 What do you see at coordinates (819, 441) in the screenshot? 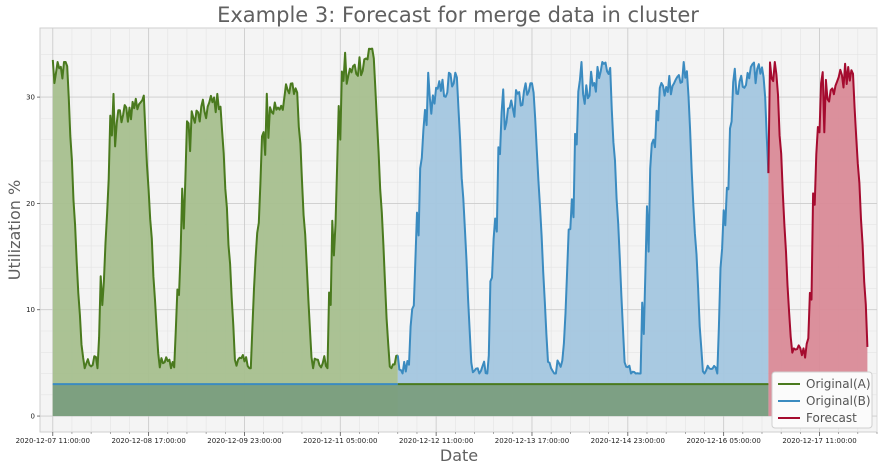
I see `x-tick-label: 2020-12-17 11:00:00` at bounding box center [819, 441].